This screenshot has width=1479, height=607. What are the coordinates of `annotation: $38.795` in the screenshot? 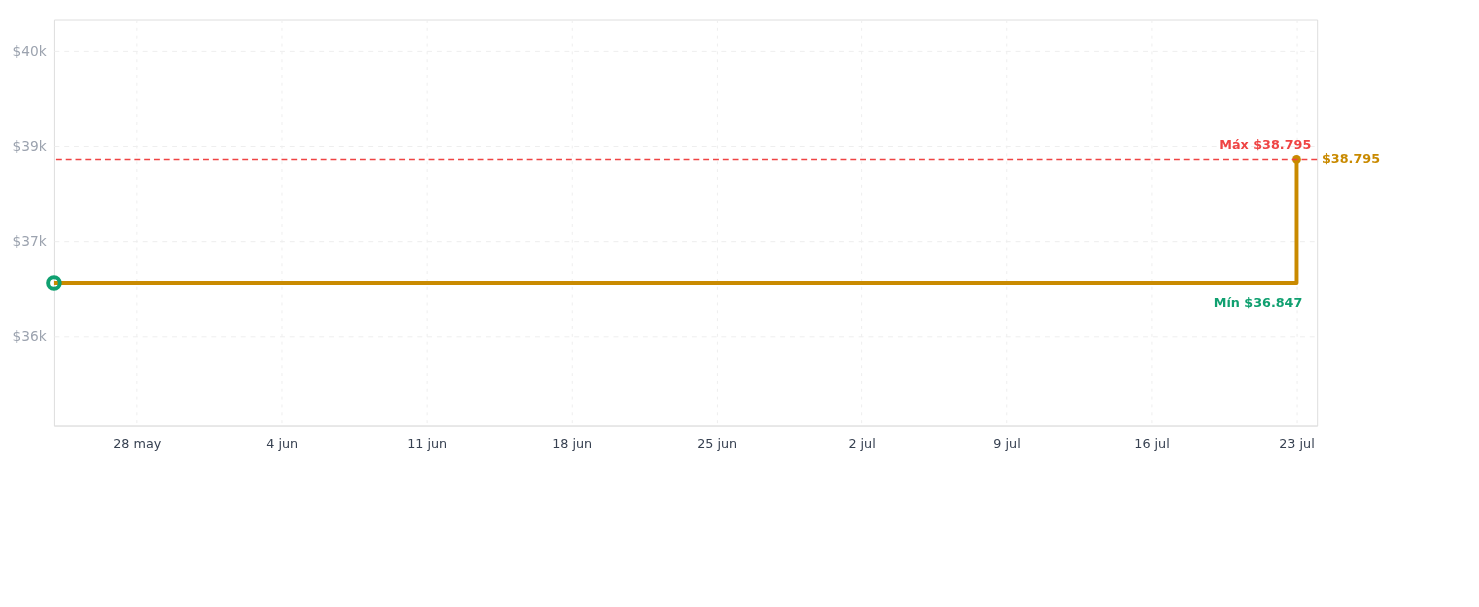 It's located at (1351, 159).